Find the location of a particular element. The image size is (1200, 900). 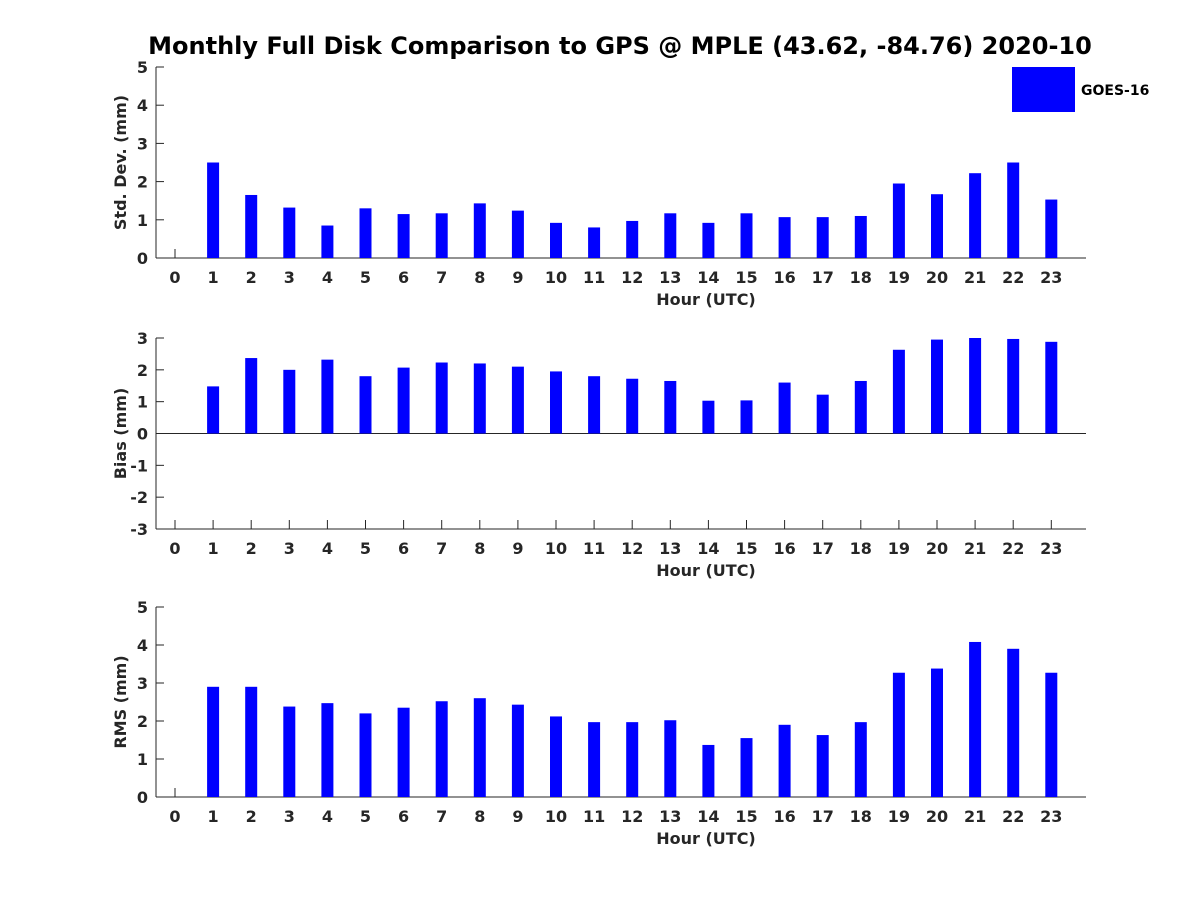

x-tick-label: 0 is located at coordinates (174, 548).